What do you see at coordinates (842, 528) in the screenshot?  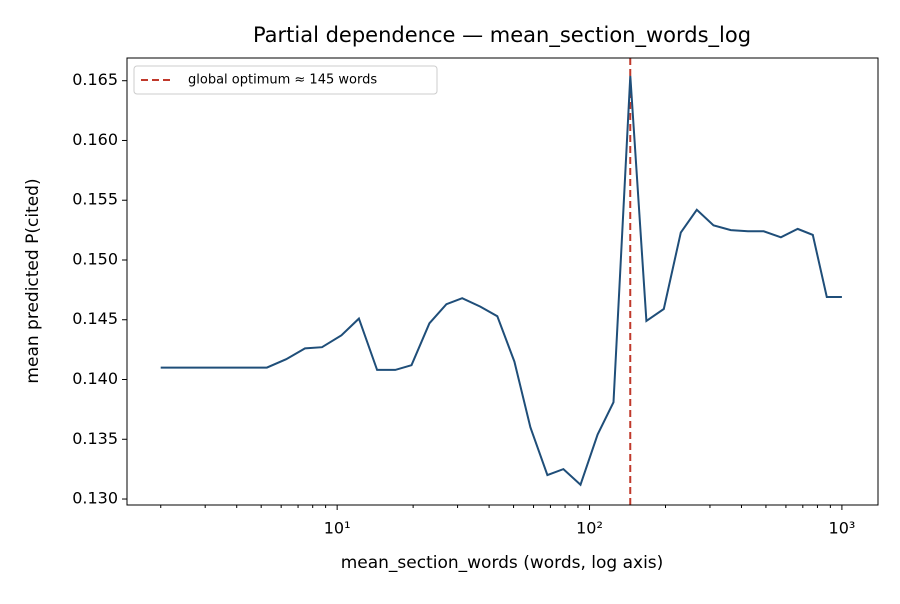 I see `x-tick-label: 10³` at bounding box center [842, 528].